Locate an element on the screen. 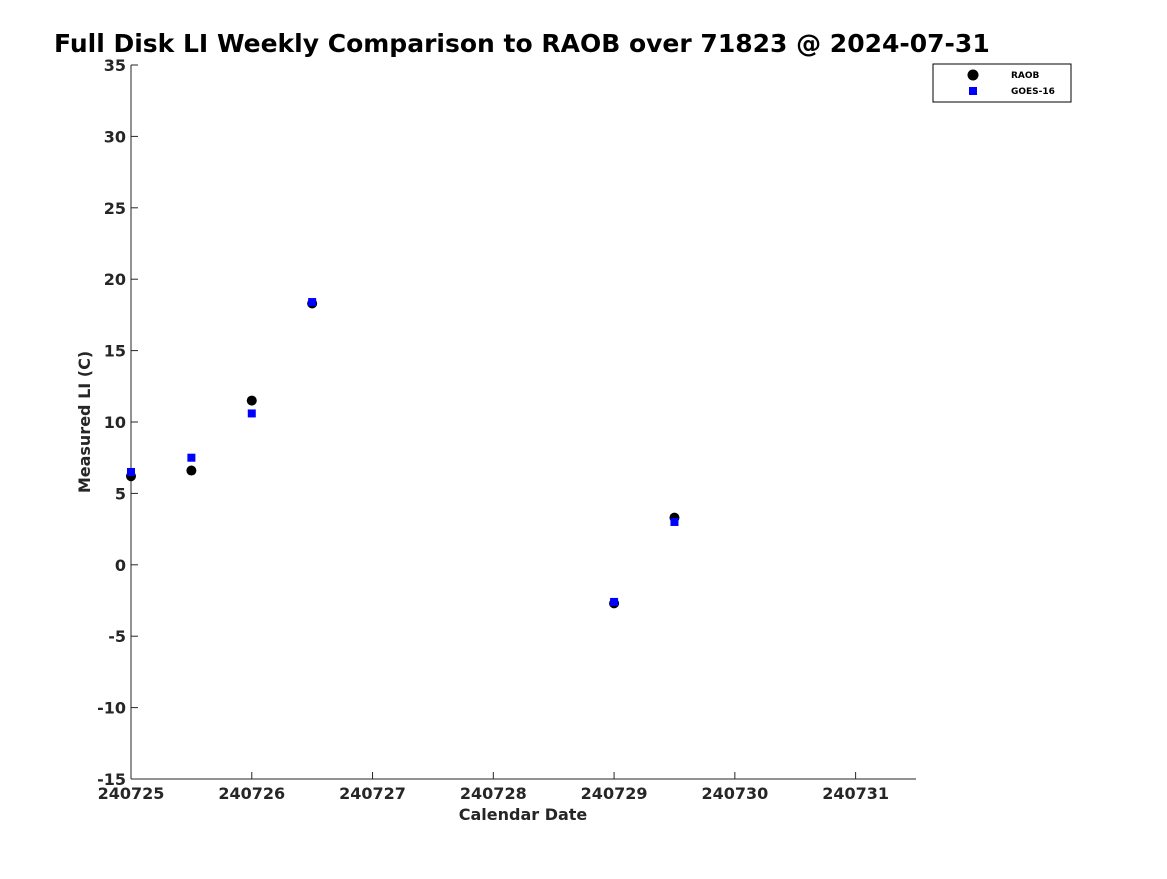 Image resolution: width=1167 pixels, height=879 pixels. legend-raob-marker is located at coordinates (973, 75).